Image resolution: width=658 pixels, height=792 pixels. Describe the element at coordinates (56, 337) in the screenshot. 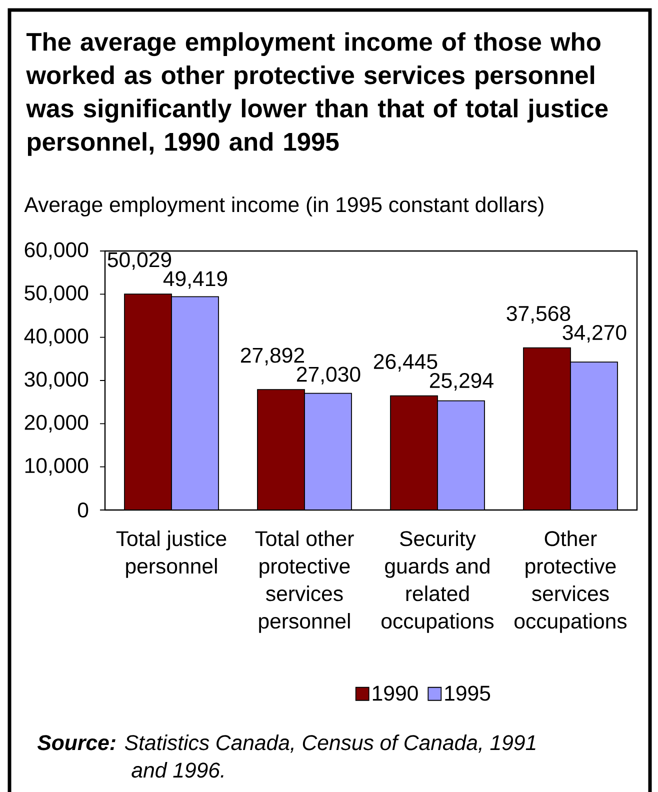

I see `y-tick-label: 40,000` at that location.